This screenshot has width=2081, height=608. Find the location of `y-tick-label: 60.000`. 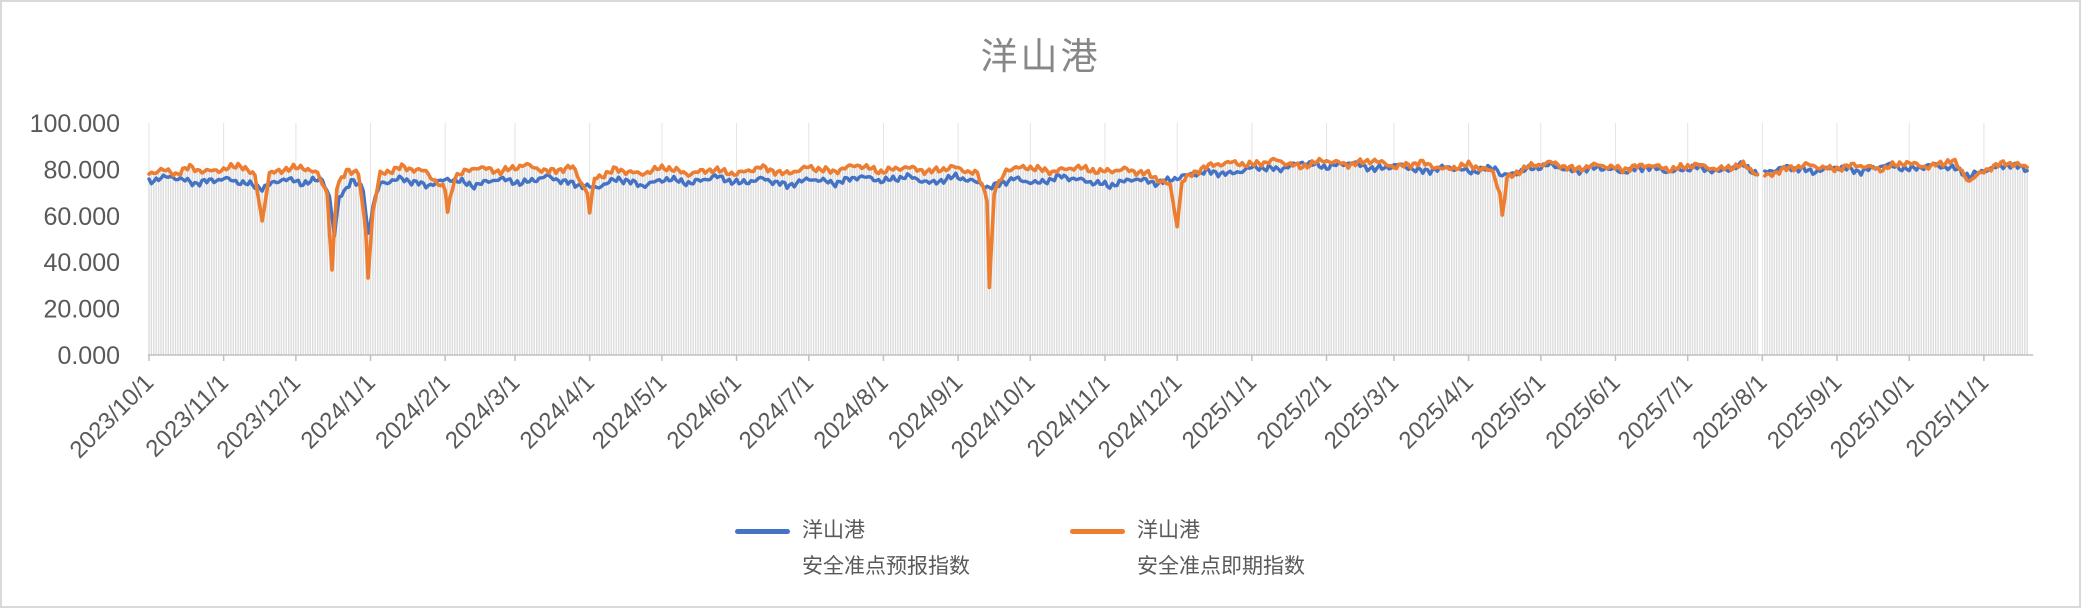

y-tick-label: 60.000 is located at coordinates (82, 217).